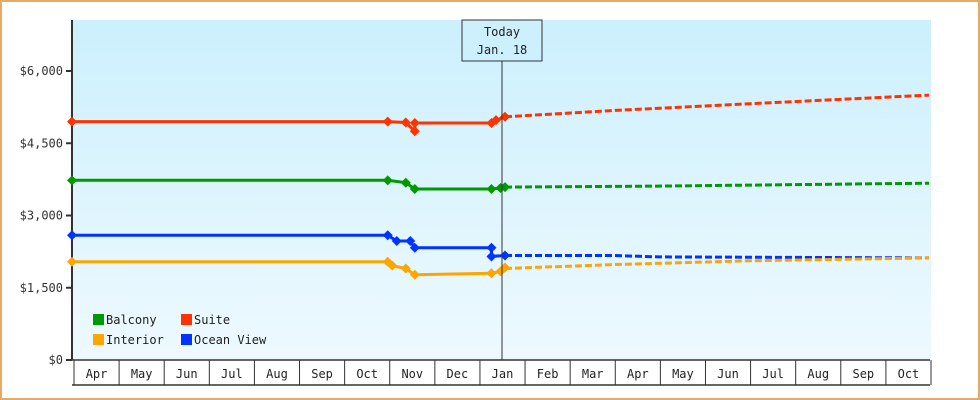 The width and height of the screenshot is (980, 400). I want to click on legend-item-interior: Interior, so click(128, 340).